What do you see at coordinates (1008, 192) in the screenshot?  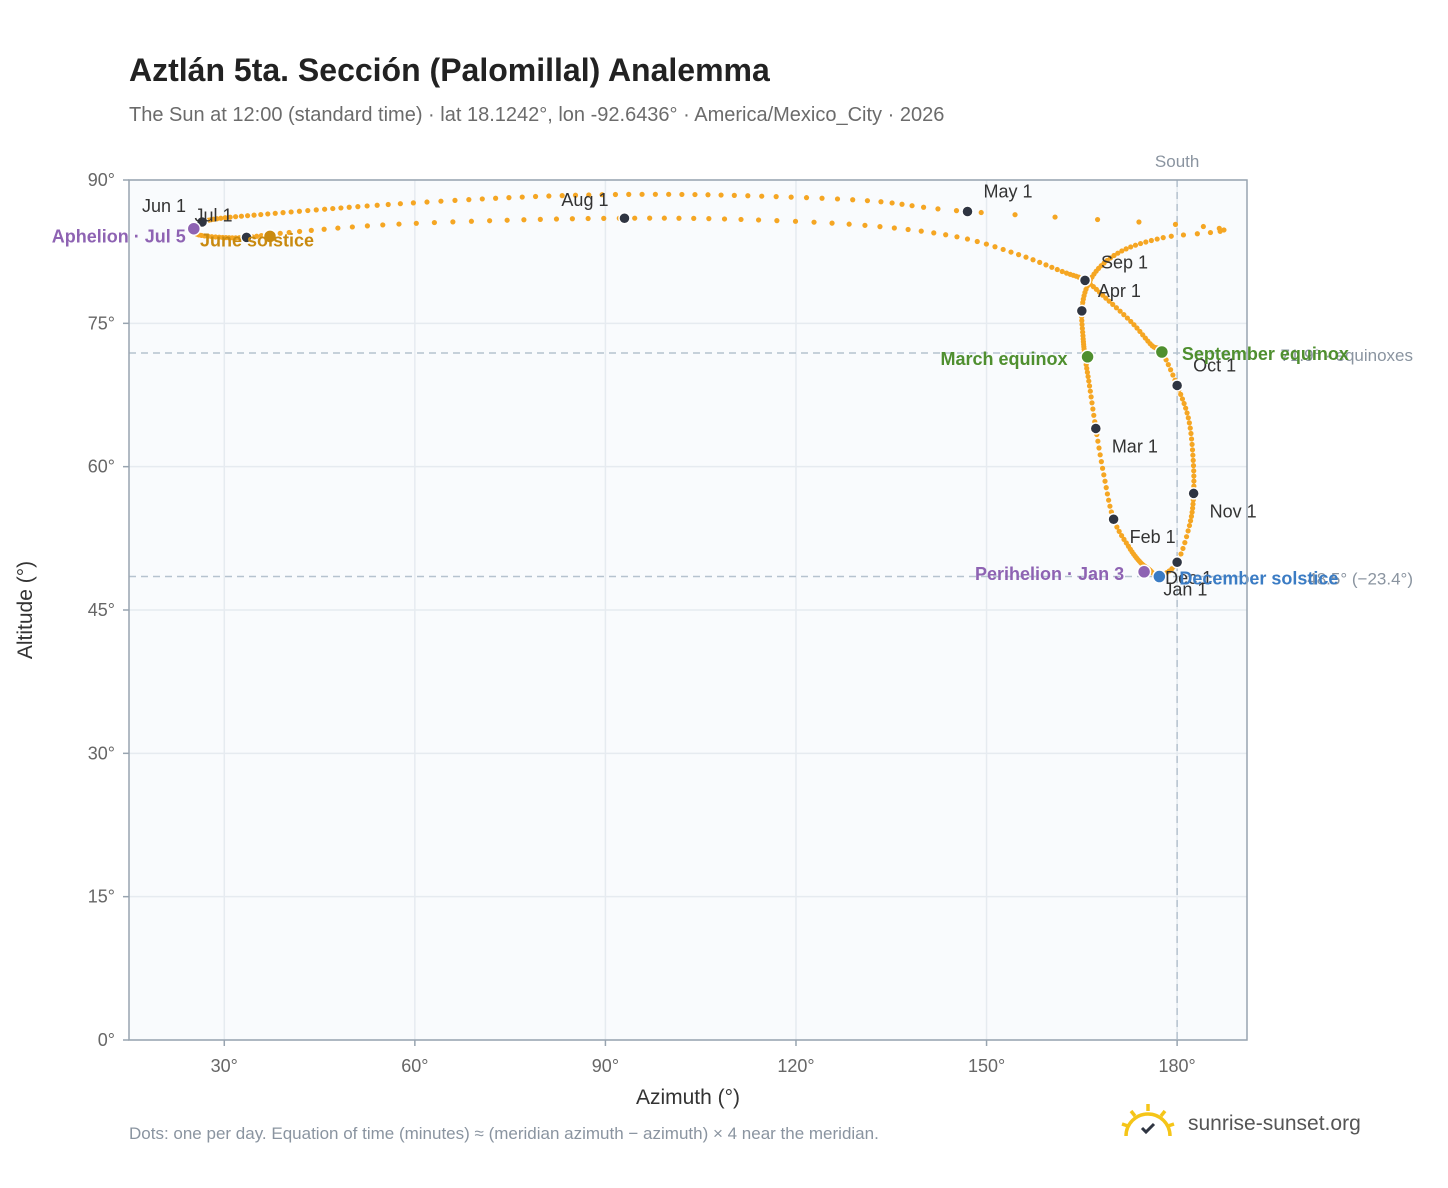 I see `month-marker-label: May 1` at bounding box center [1008, 192].